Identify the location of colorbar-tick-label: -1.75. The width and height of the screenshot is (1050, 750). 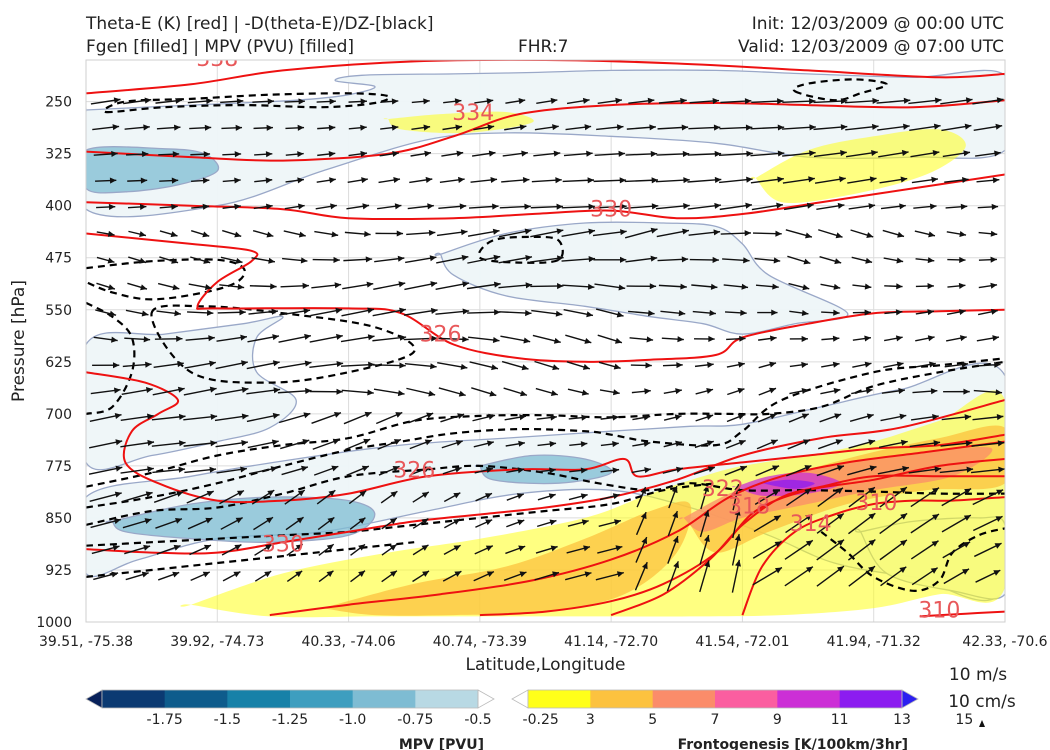
(165, 720).